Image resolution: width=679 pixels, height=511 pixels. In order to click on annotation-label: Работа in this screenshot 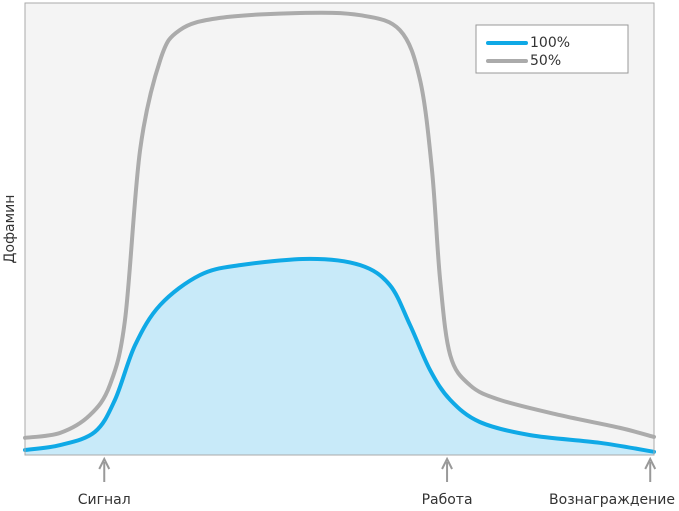, I will do `click(447, 500)`.